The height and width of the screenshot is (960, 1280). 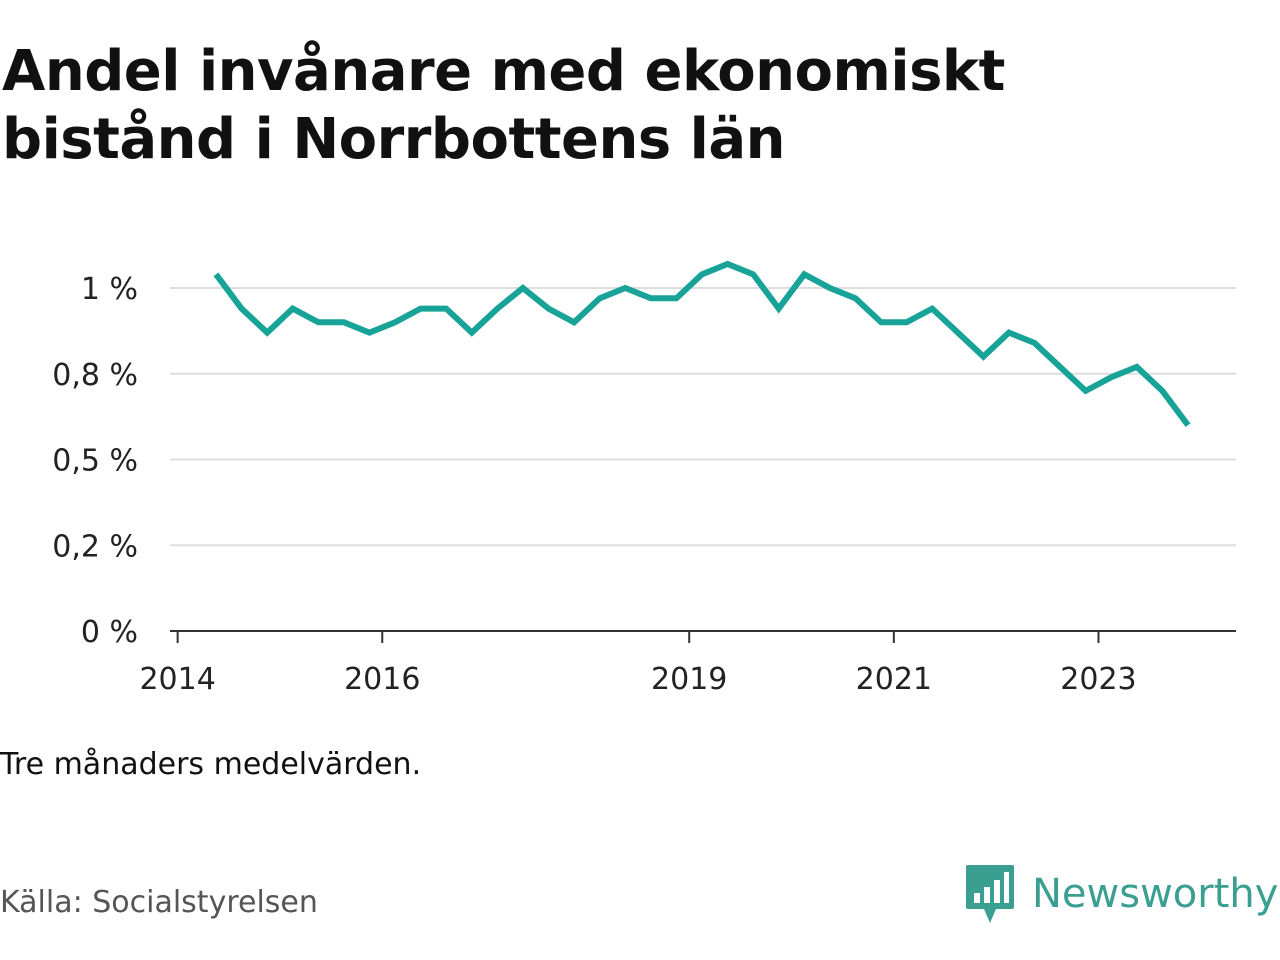 What do you see at coordinates (177, 679) in the screenshot?
I see `x-tick-label: 2014` at bounding box center [177, 679].